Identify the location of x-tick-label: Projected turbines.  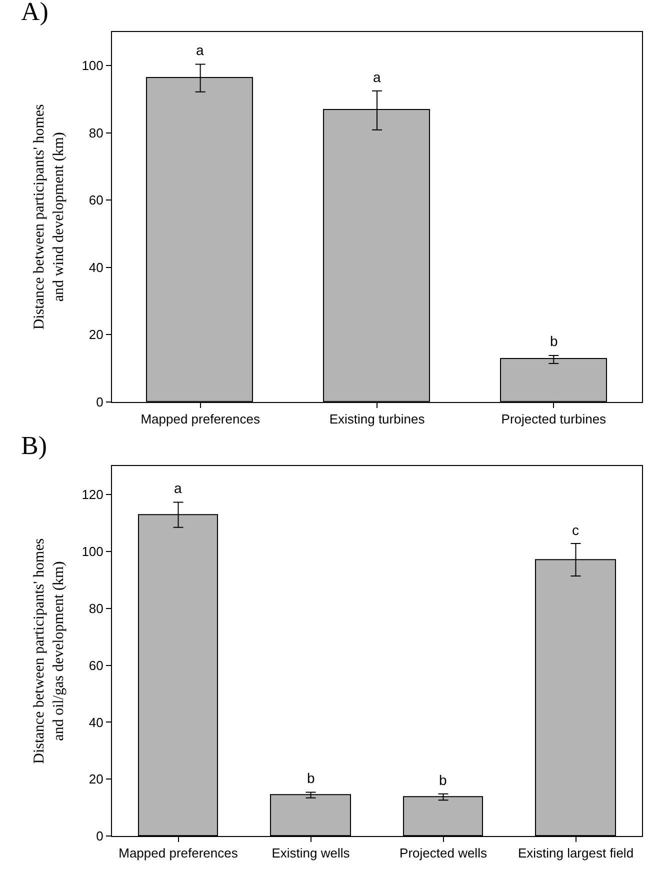
(554, 418).